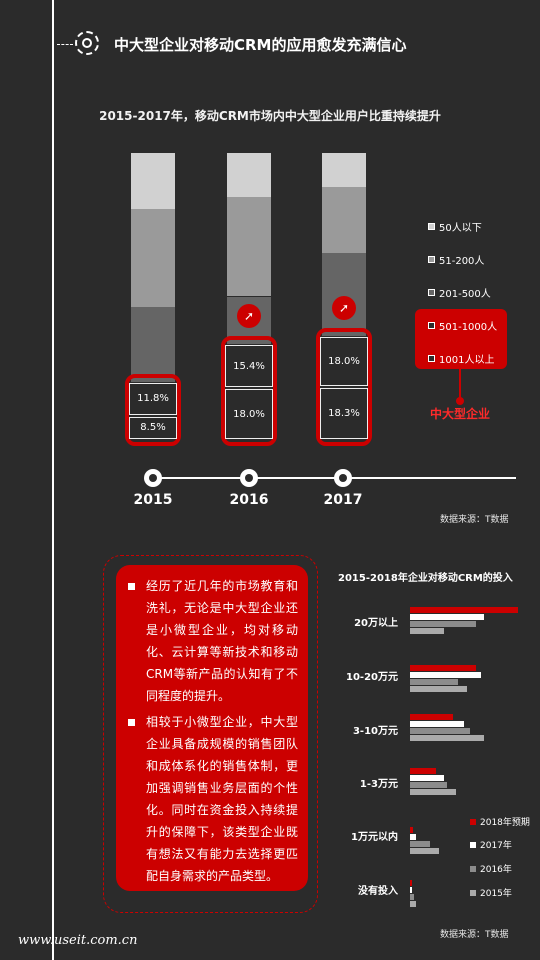 The image size is (540, 960). Describe the element at coordinates (248, 299) in the screenshot. I see `stacked-bar-chart: 8.5% 11.8% 18.0% 15.4% ➚ 18.3% 18.0% ➚` at that location.